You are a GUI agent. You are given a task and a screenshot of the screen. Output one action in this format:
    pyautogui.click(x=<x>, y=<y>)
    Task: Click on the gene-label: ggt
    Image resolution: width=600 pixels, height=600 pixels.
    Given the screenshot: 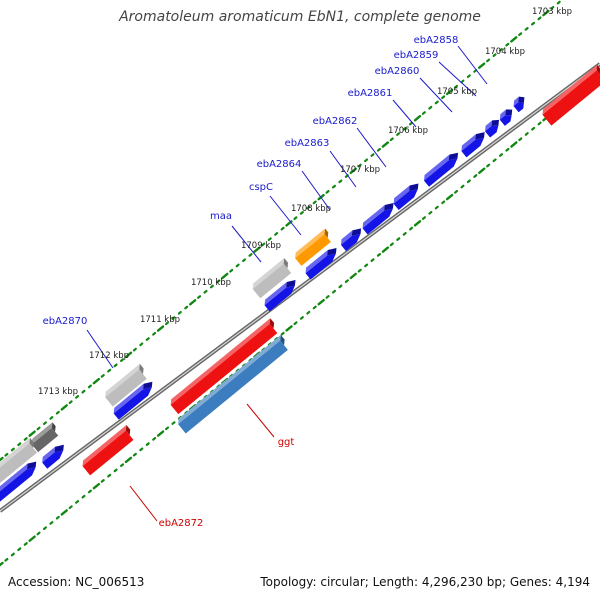 What is the action you would take?
    pyautogui.click(x=286, y=442)
    